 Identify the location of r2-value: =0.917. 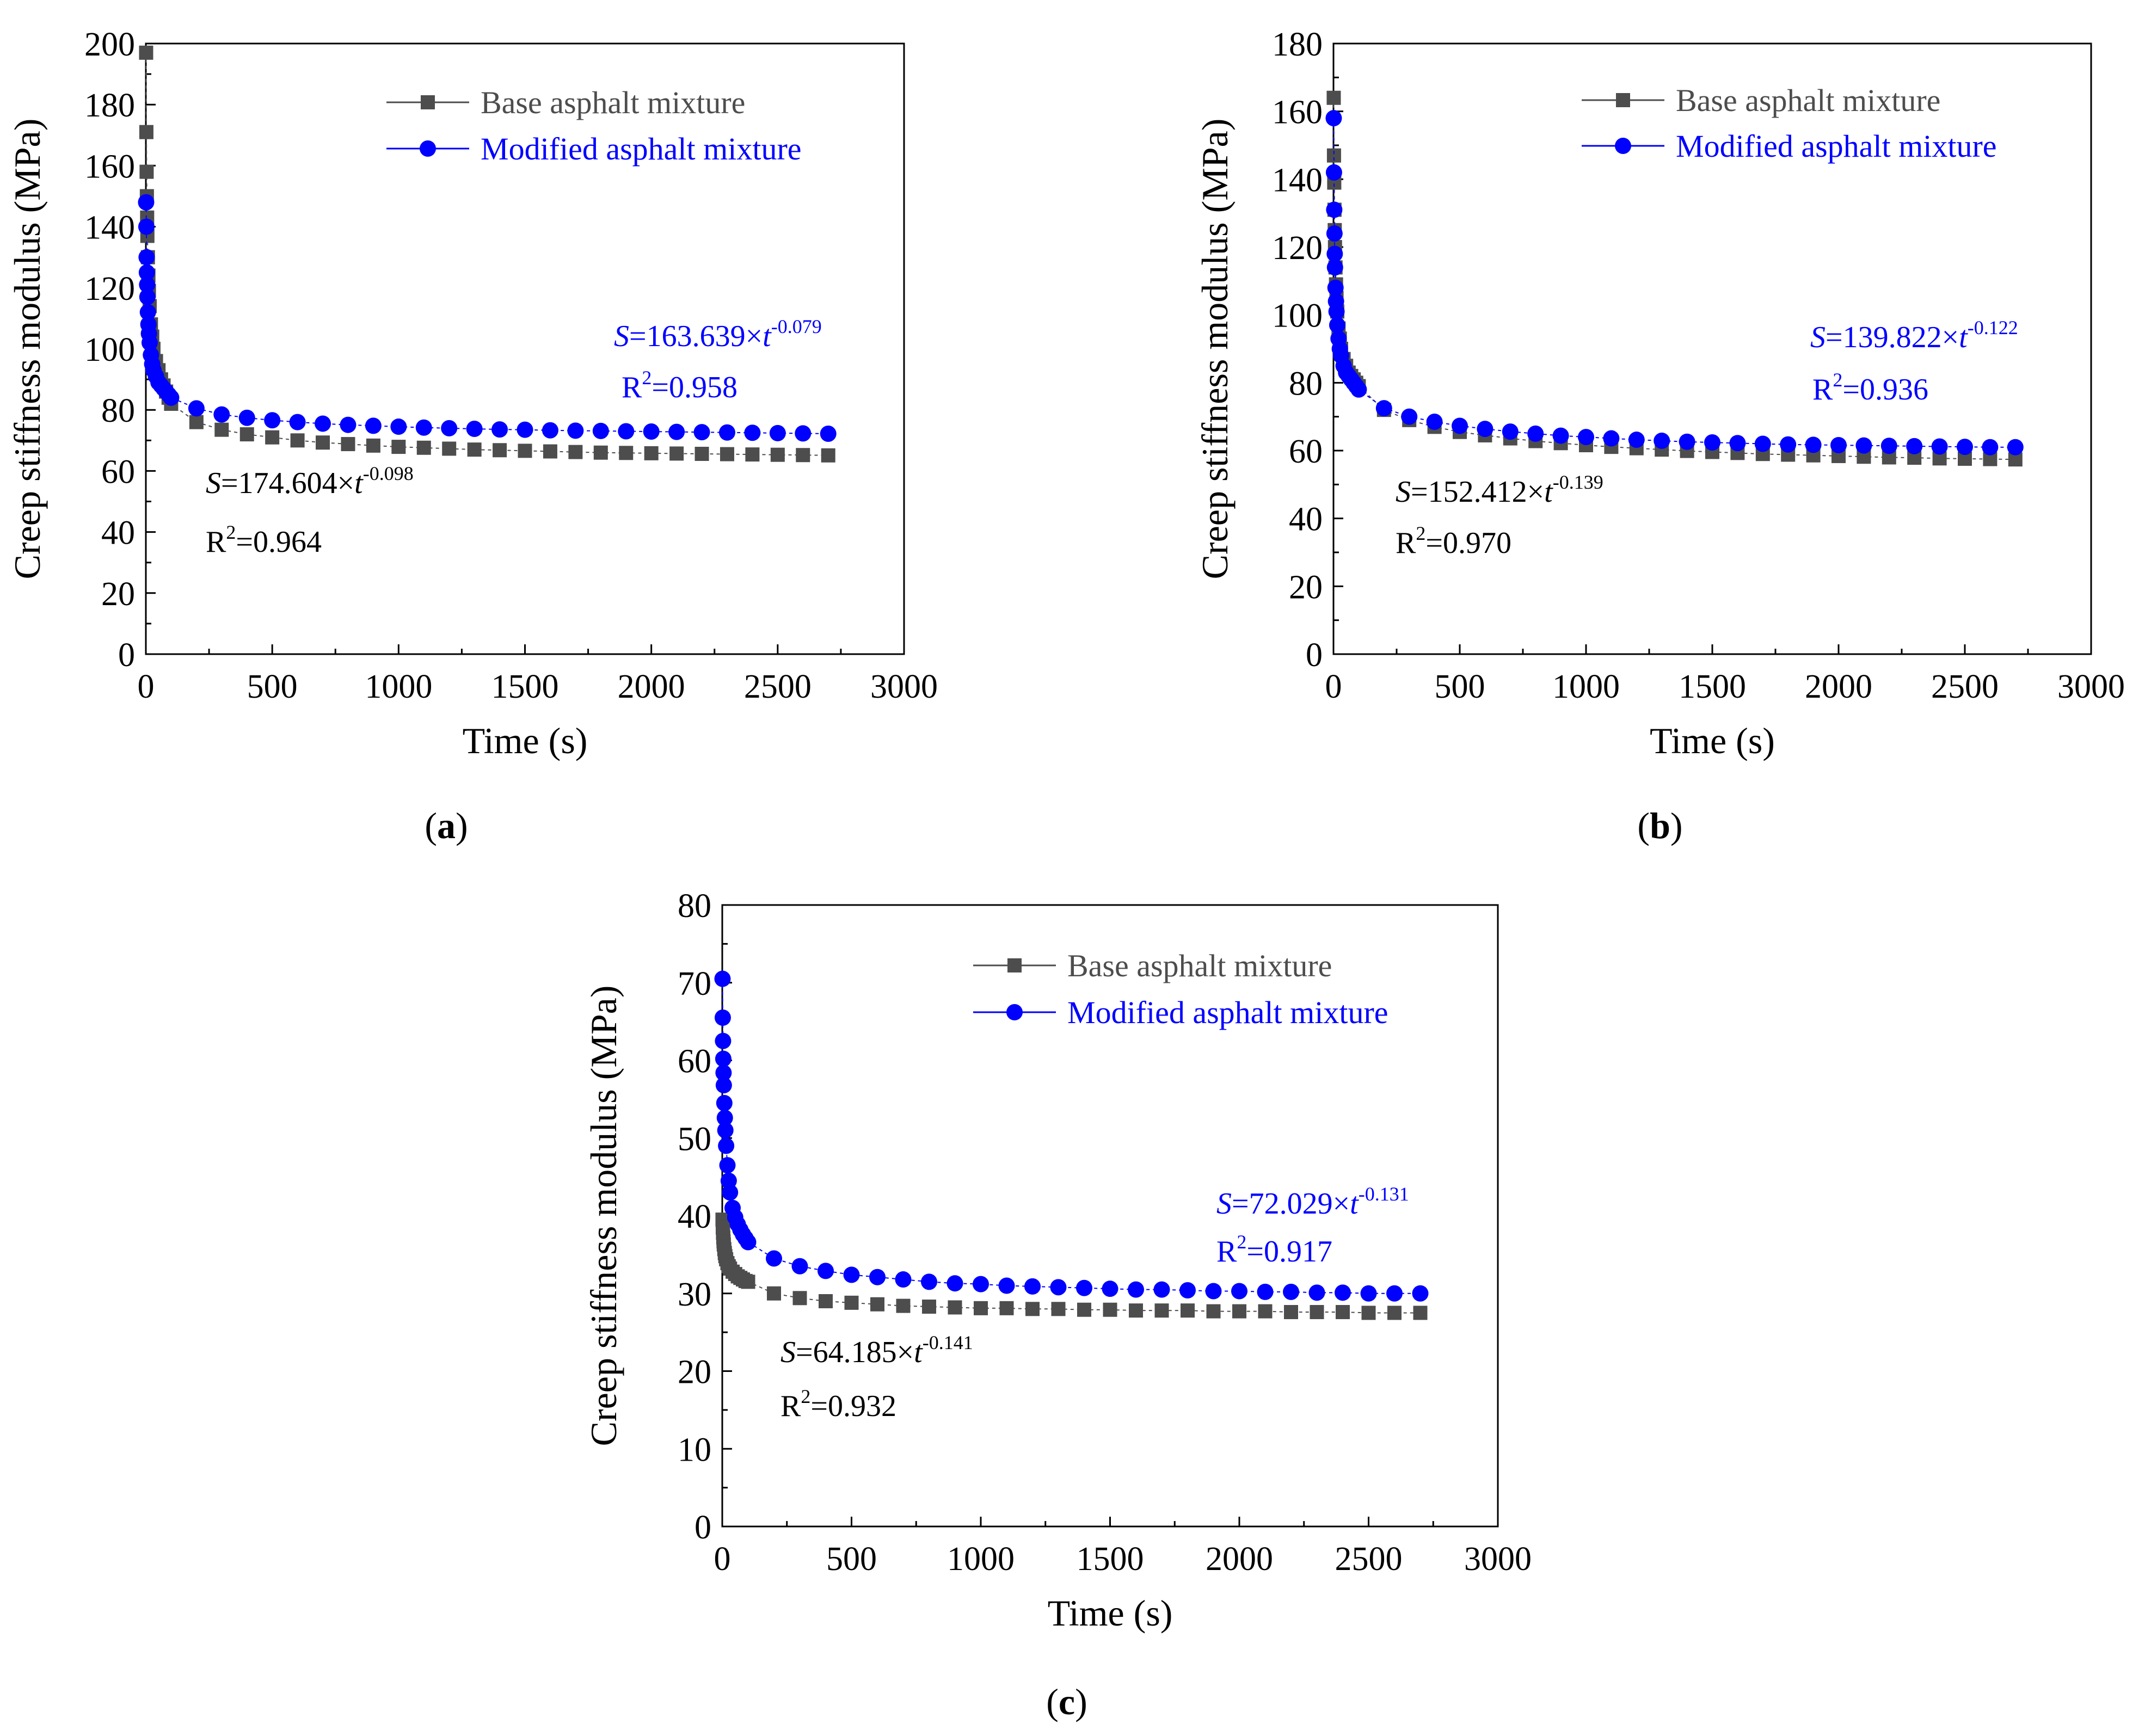
(1289, 1252).